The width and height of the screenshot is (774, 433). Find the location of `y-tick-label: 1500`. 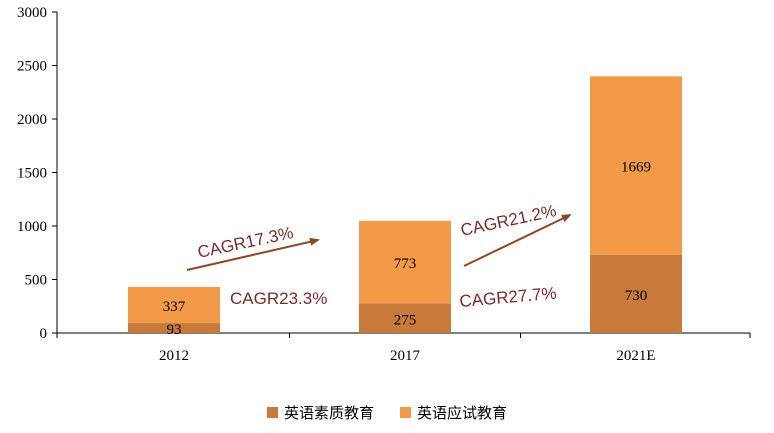

y-tick-label: 1500 is located at coordinates (32, 174).